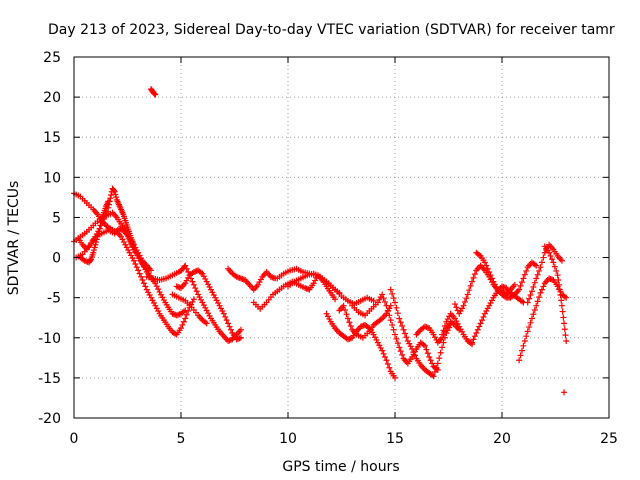 The image size is (640, 480). Describe the element at coordinates (395, 439) in the screenshot. I see `x-tick-label: 15` at that location.